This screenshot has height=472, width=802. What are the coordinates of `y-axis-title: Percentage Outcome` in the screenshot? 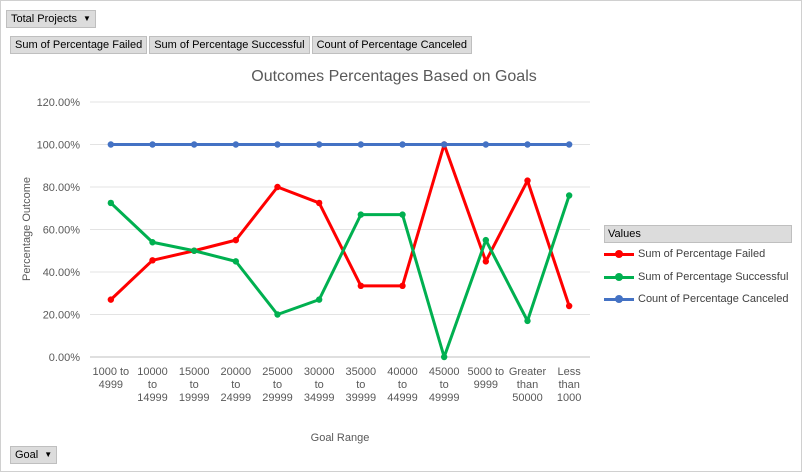 It's located at (27, 229).